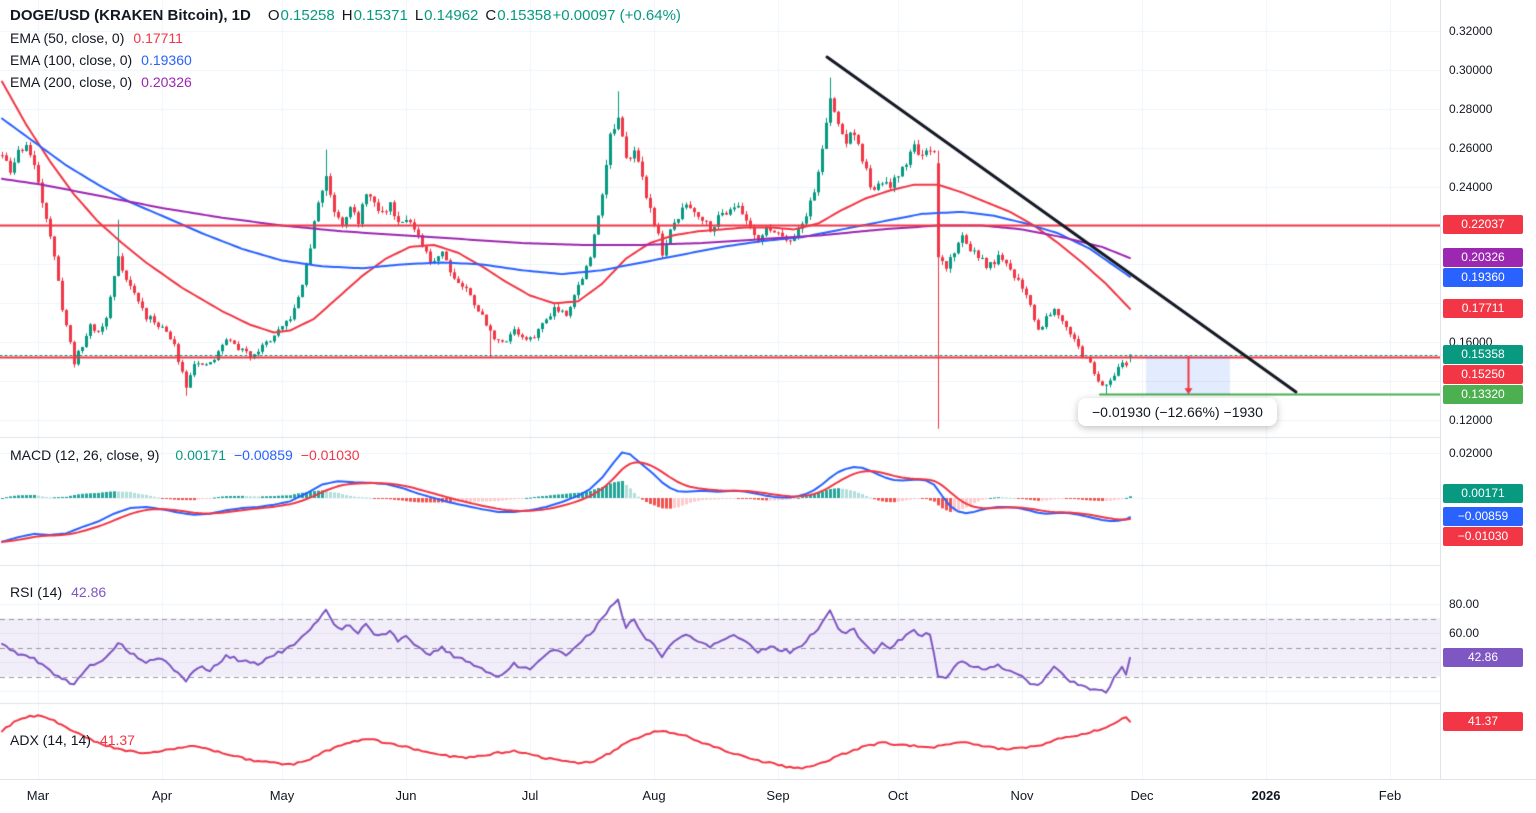 The width and height of the screenshot is (1536, 813). I want to click on price-range-tooltip-text: −0.01930 (−12.66%) −1930, so click(1177, 412).